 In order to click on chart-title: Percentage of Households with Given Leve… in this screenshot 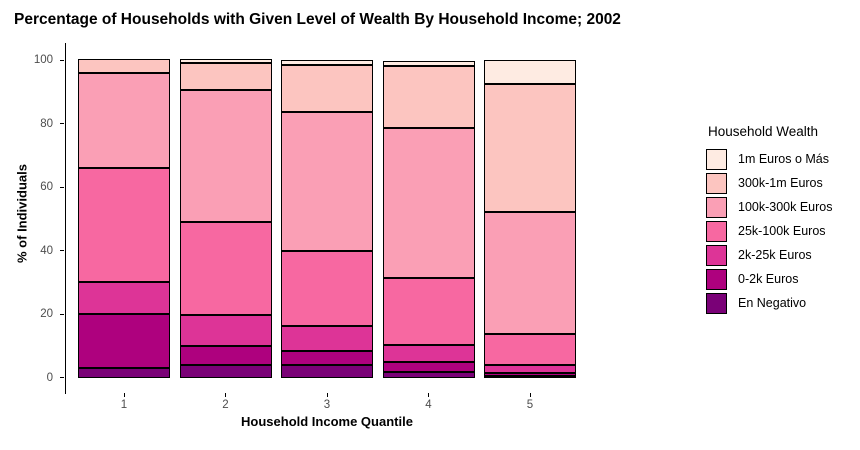, I will do `click(317, 19)`.